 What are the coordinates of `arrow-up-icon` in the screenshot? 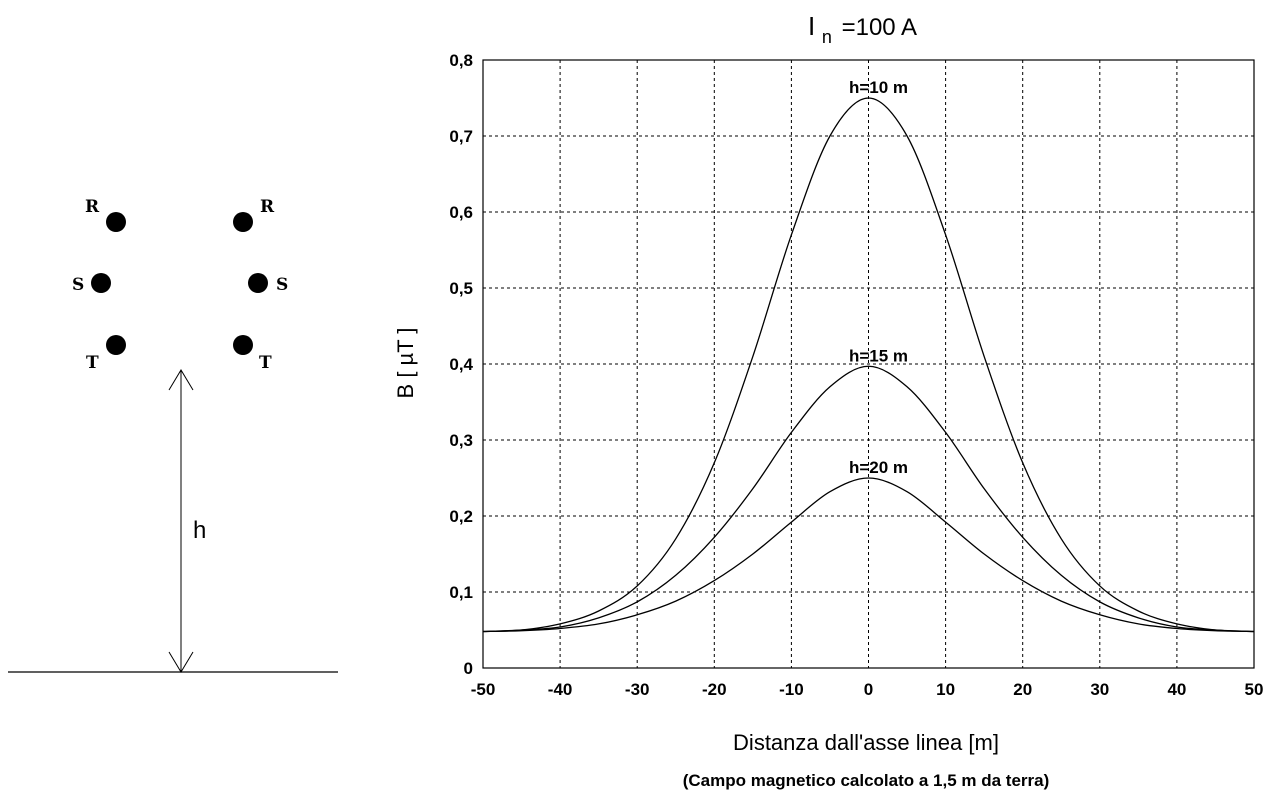 It's located at (181, 380).